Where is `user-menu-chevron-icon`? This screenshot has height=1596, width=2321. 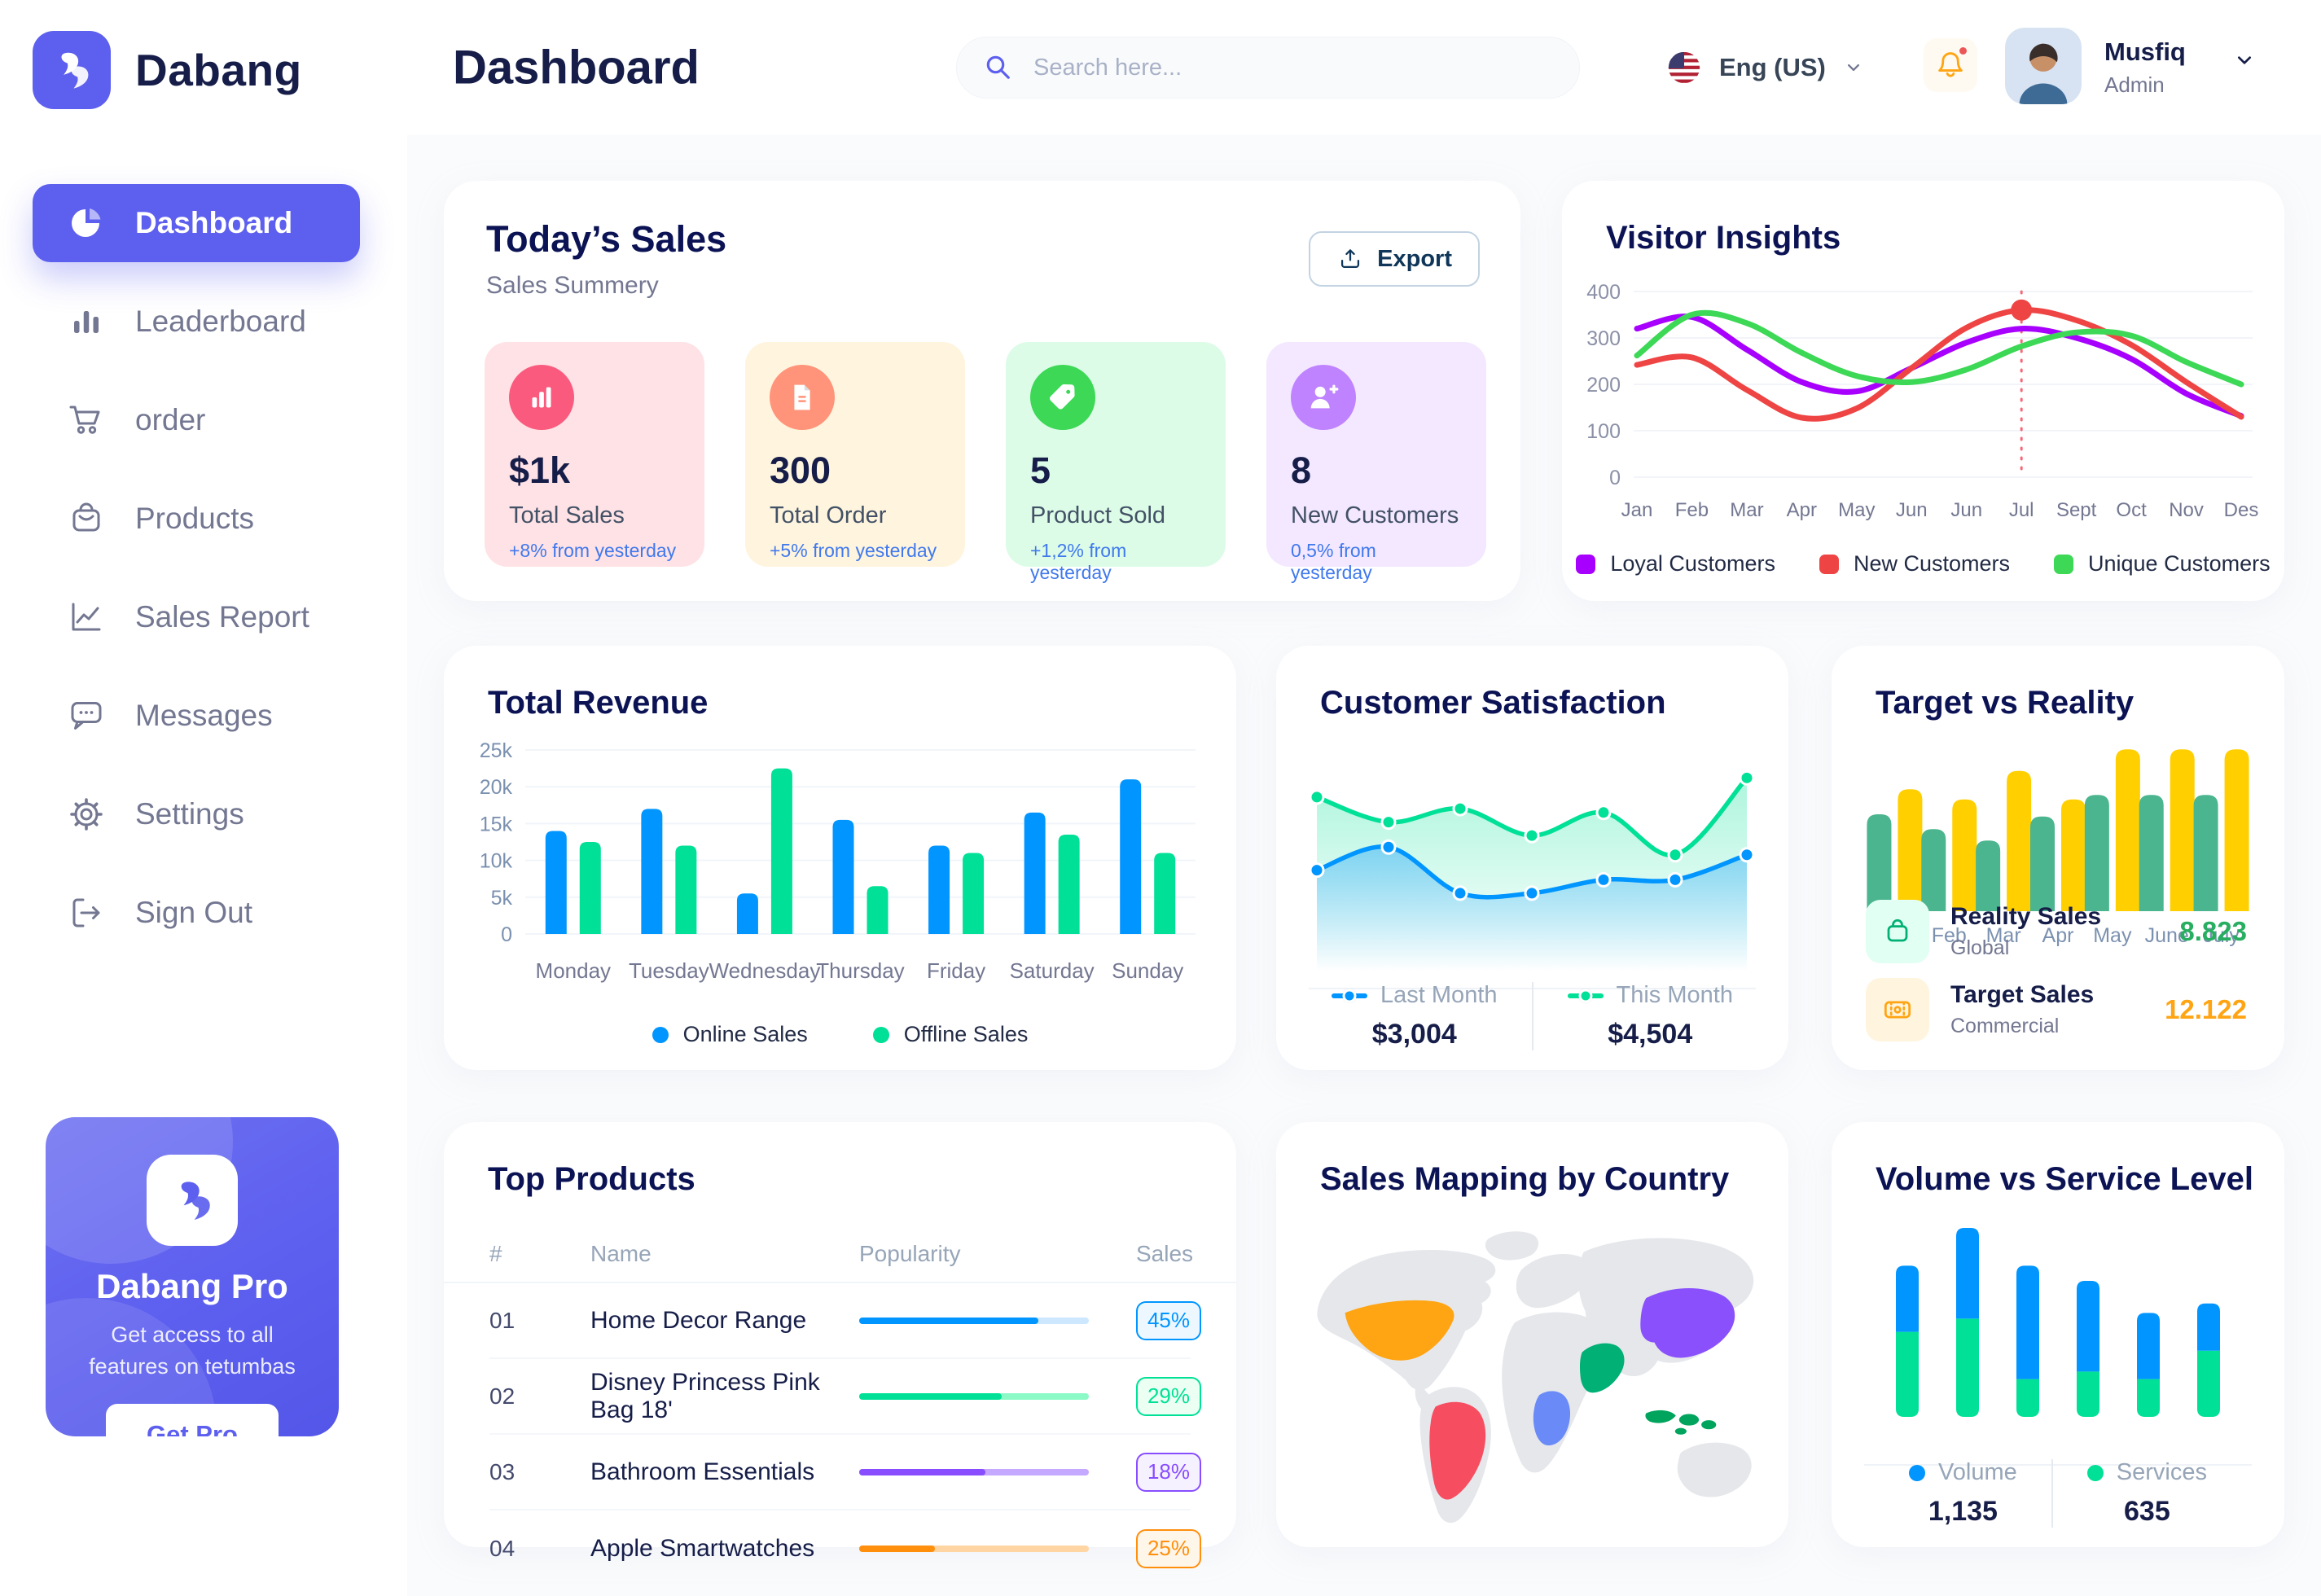
user-menu-chevron-icon is located at coordinates (2244, 60).